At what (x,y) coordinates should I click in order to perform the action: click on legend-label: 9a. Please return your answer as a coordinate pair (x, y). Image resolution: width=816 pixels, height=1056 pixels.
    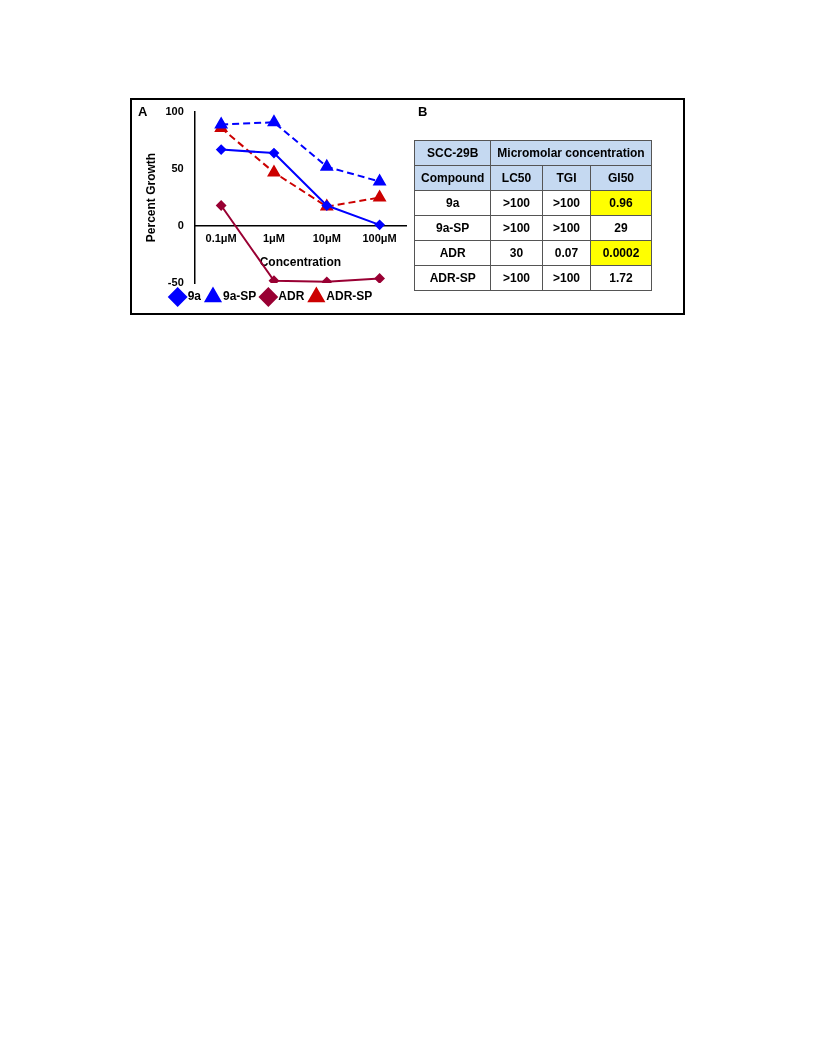
    Looking at the image, I should click on (194, 296).